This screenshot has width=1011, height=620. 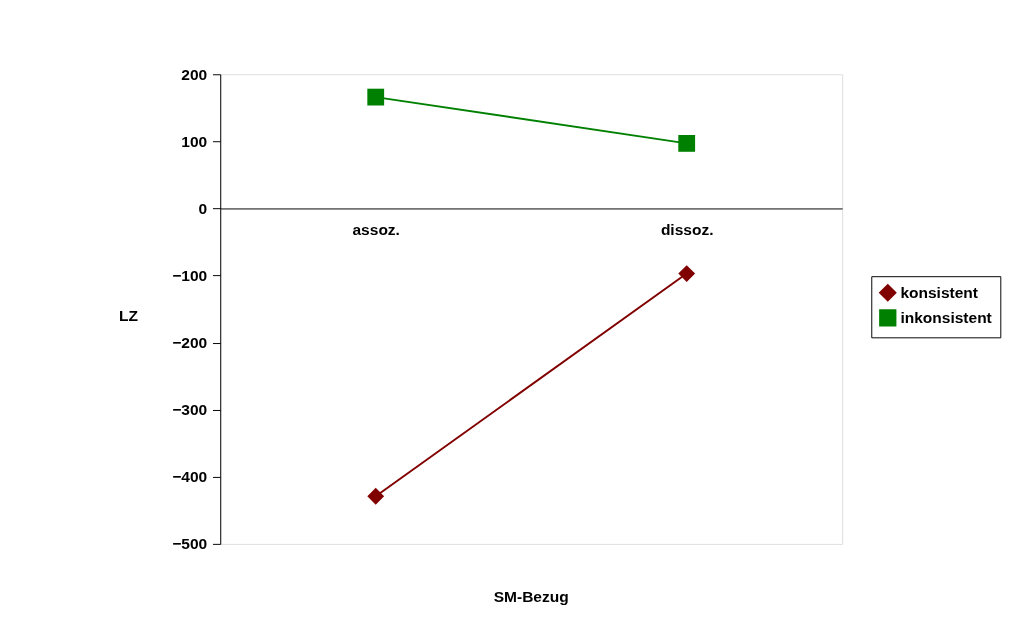 I want to click on y-tick-label: −100, so click(x=190, y=275).